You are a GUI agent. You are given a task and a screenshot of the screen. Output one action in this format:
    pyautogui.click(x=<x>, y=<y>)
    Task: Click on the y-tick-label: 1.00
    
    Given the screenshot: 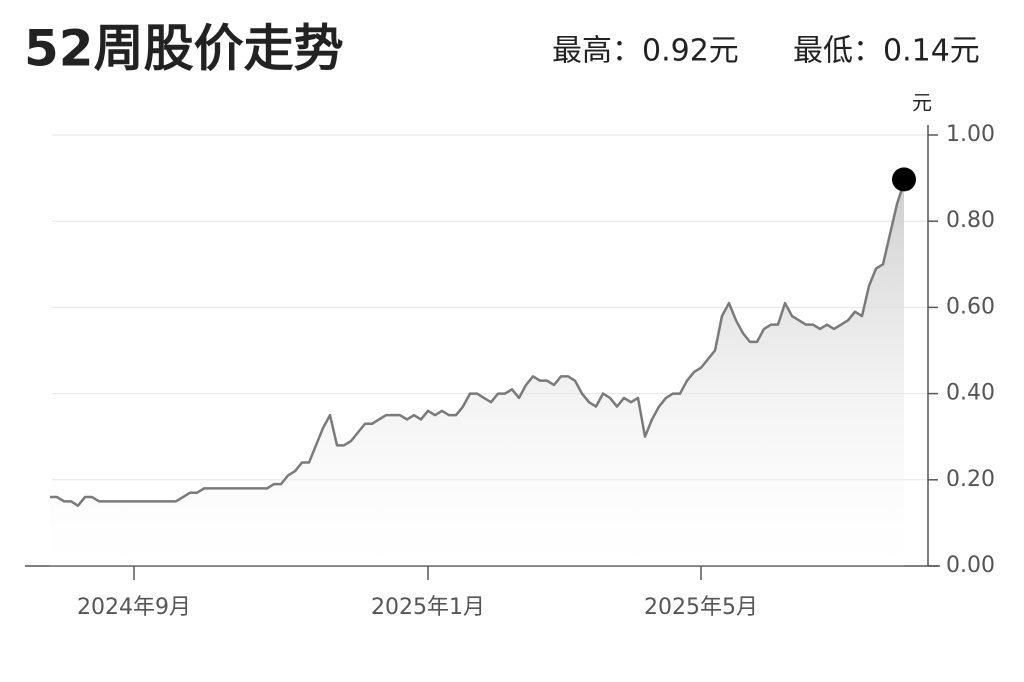 What is the action you would take?
    pyautogui.click(x=970, y=134)
    